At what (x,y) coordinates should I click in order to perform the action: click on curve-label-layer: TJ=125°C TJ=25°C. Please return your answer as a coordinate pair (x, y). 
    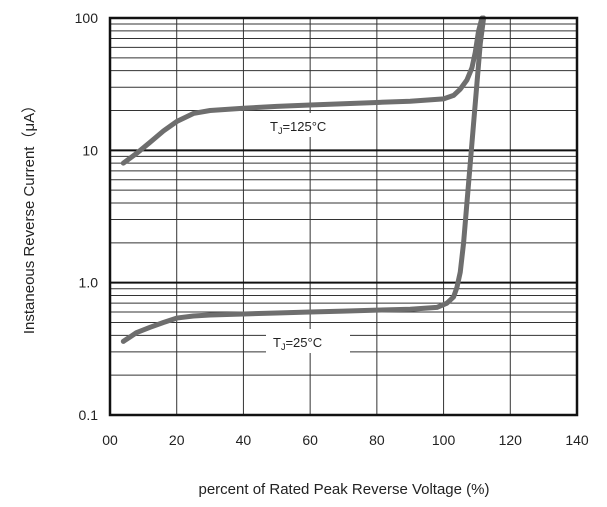
    Looking at the image, I should click on (308, 233).